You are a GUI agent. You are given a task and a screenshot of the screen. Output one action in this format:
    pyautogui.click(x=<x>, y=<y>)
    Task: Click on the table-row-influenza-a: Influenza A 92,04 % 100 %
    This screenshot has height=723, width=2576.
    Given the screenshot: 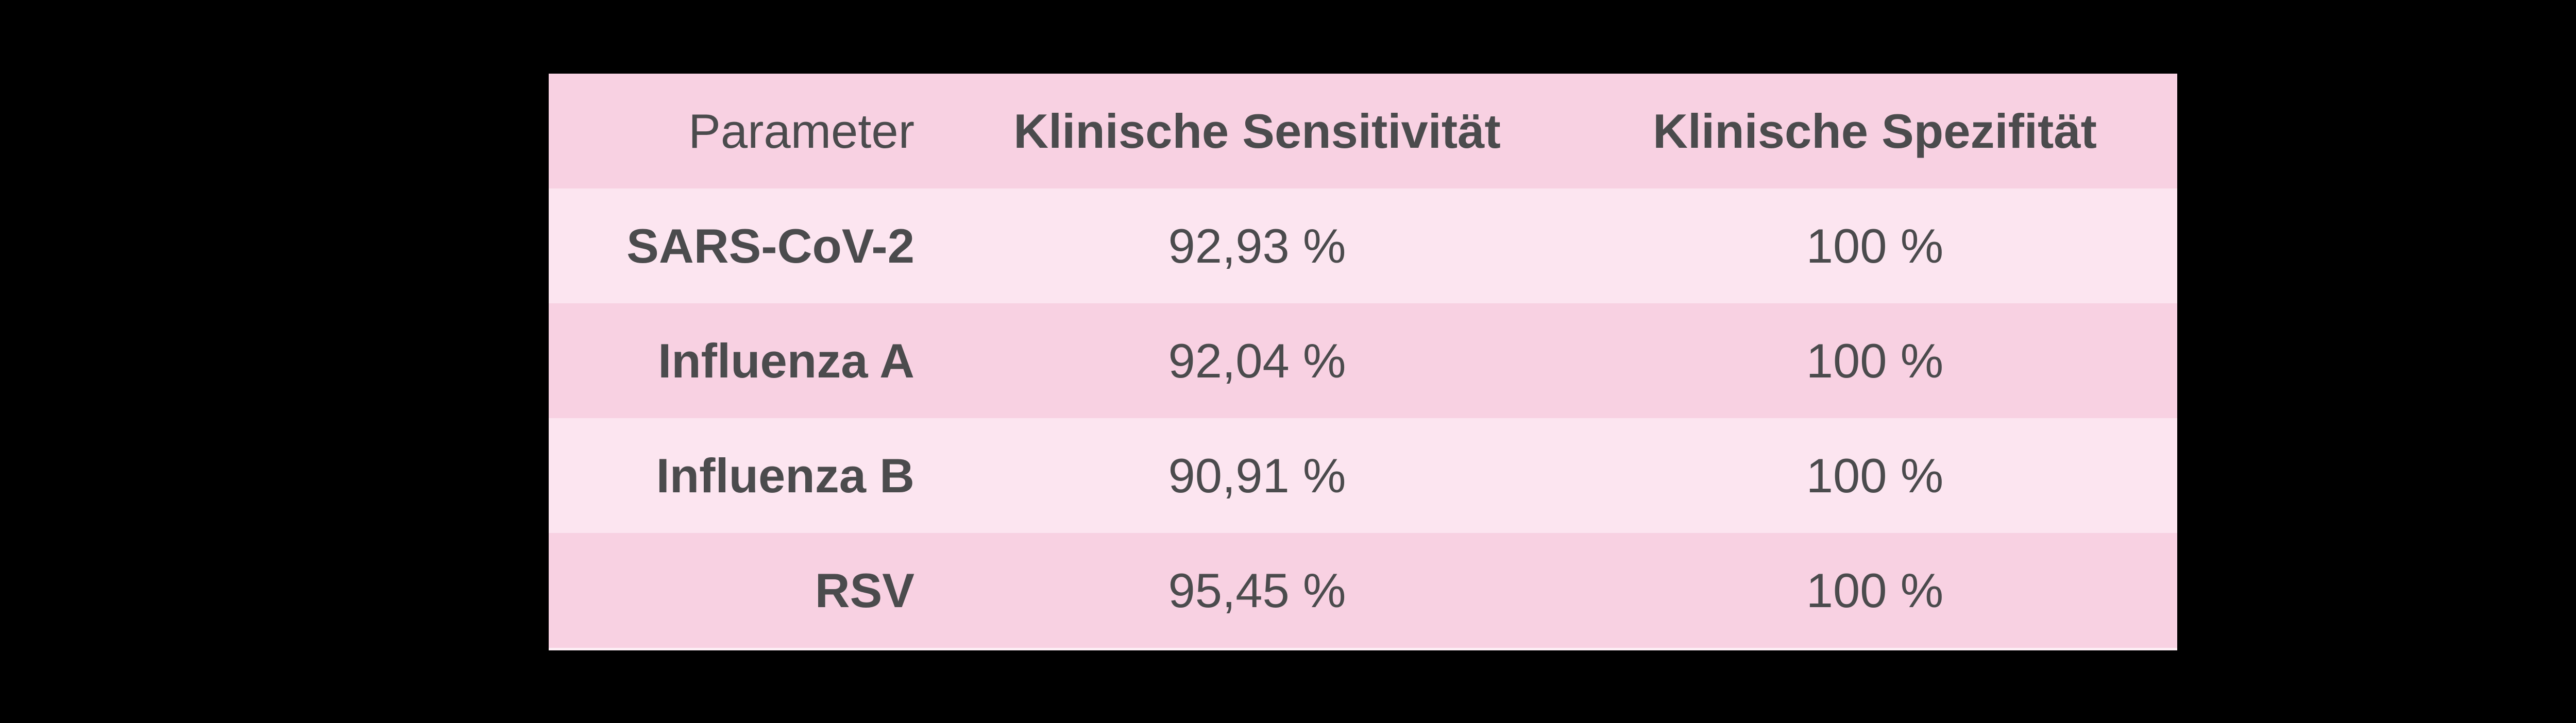 What is the action you would take?
    pyautogui.click(x=1363, y=360)
    